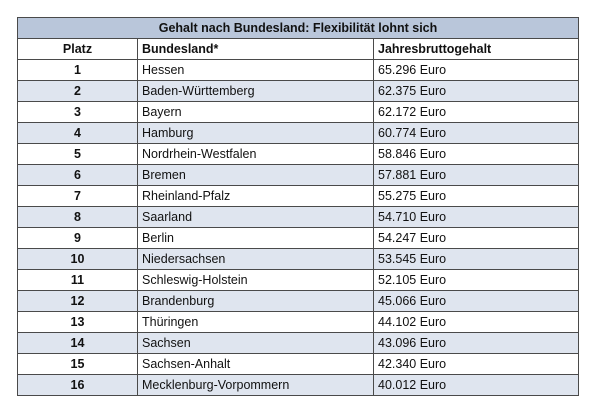  I want to click on salary-cell: 45.066 Euro, so click(476, 301).